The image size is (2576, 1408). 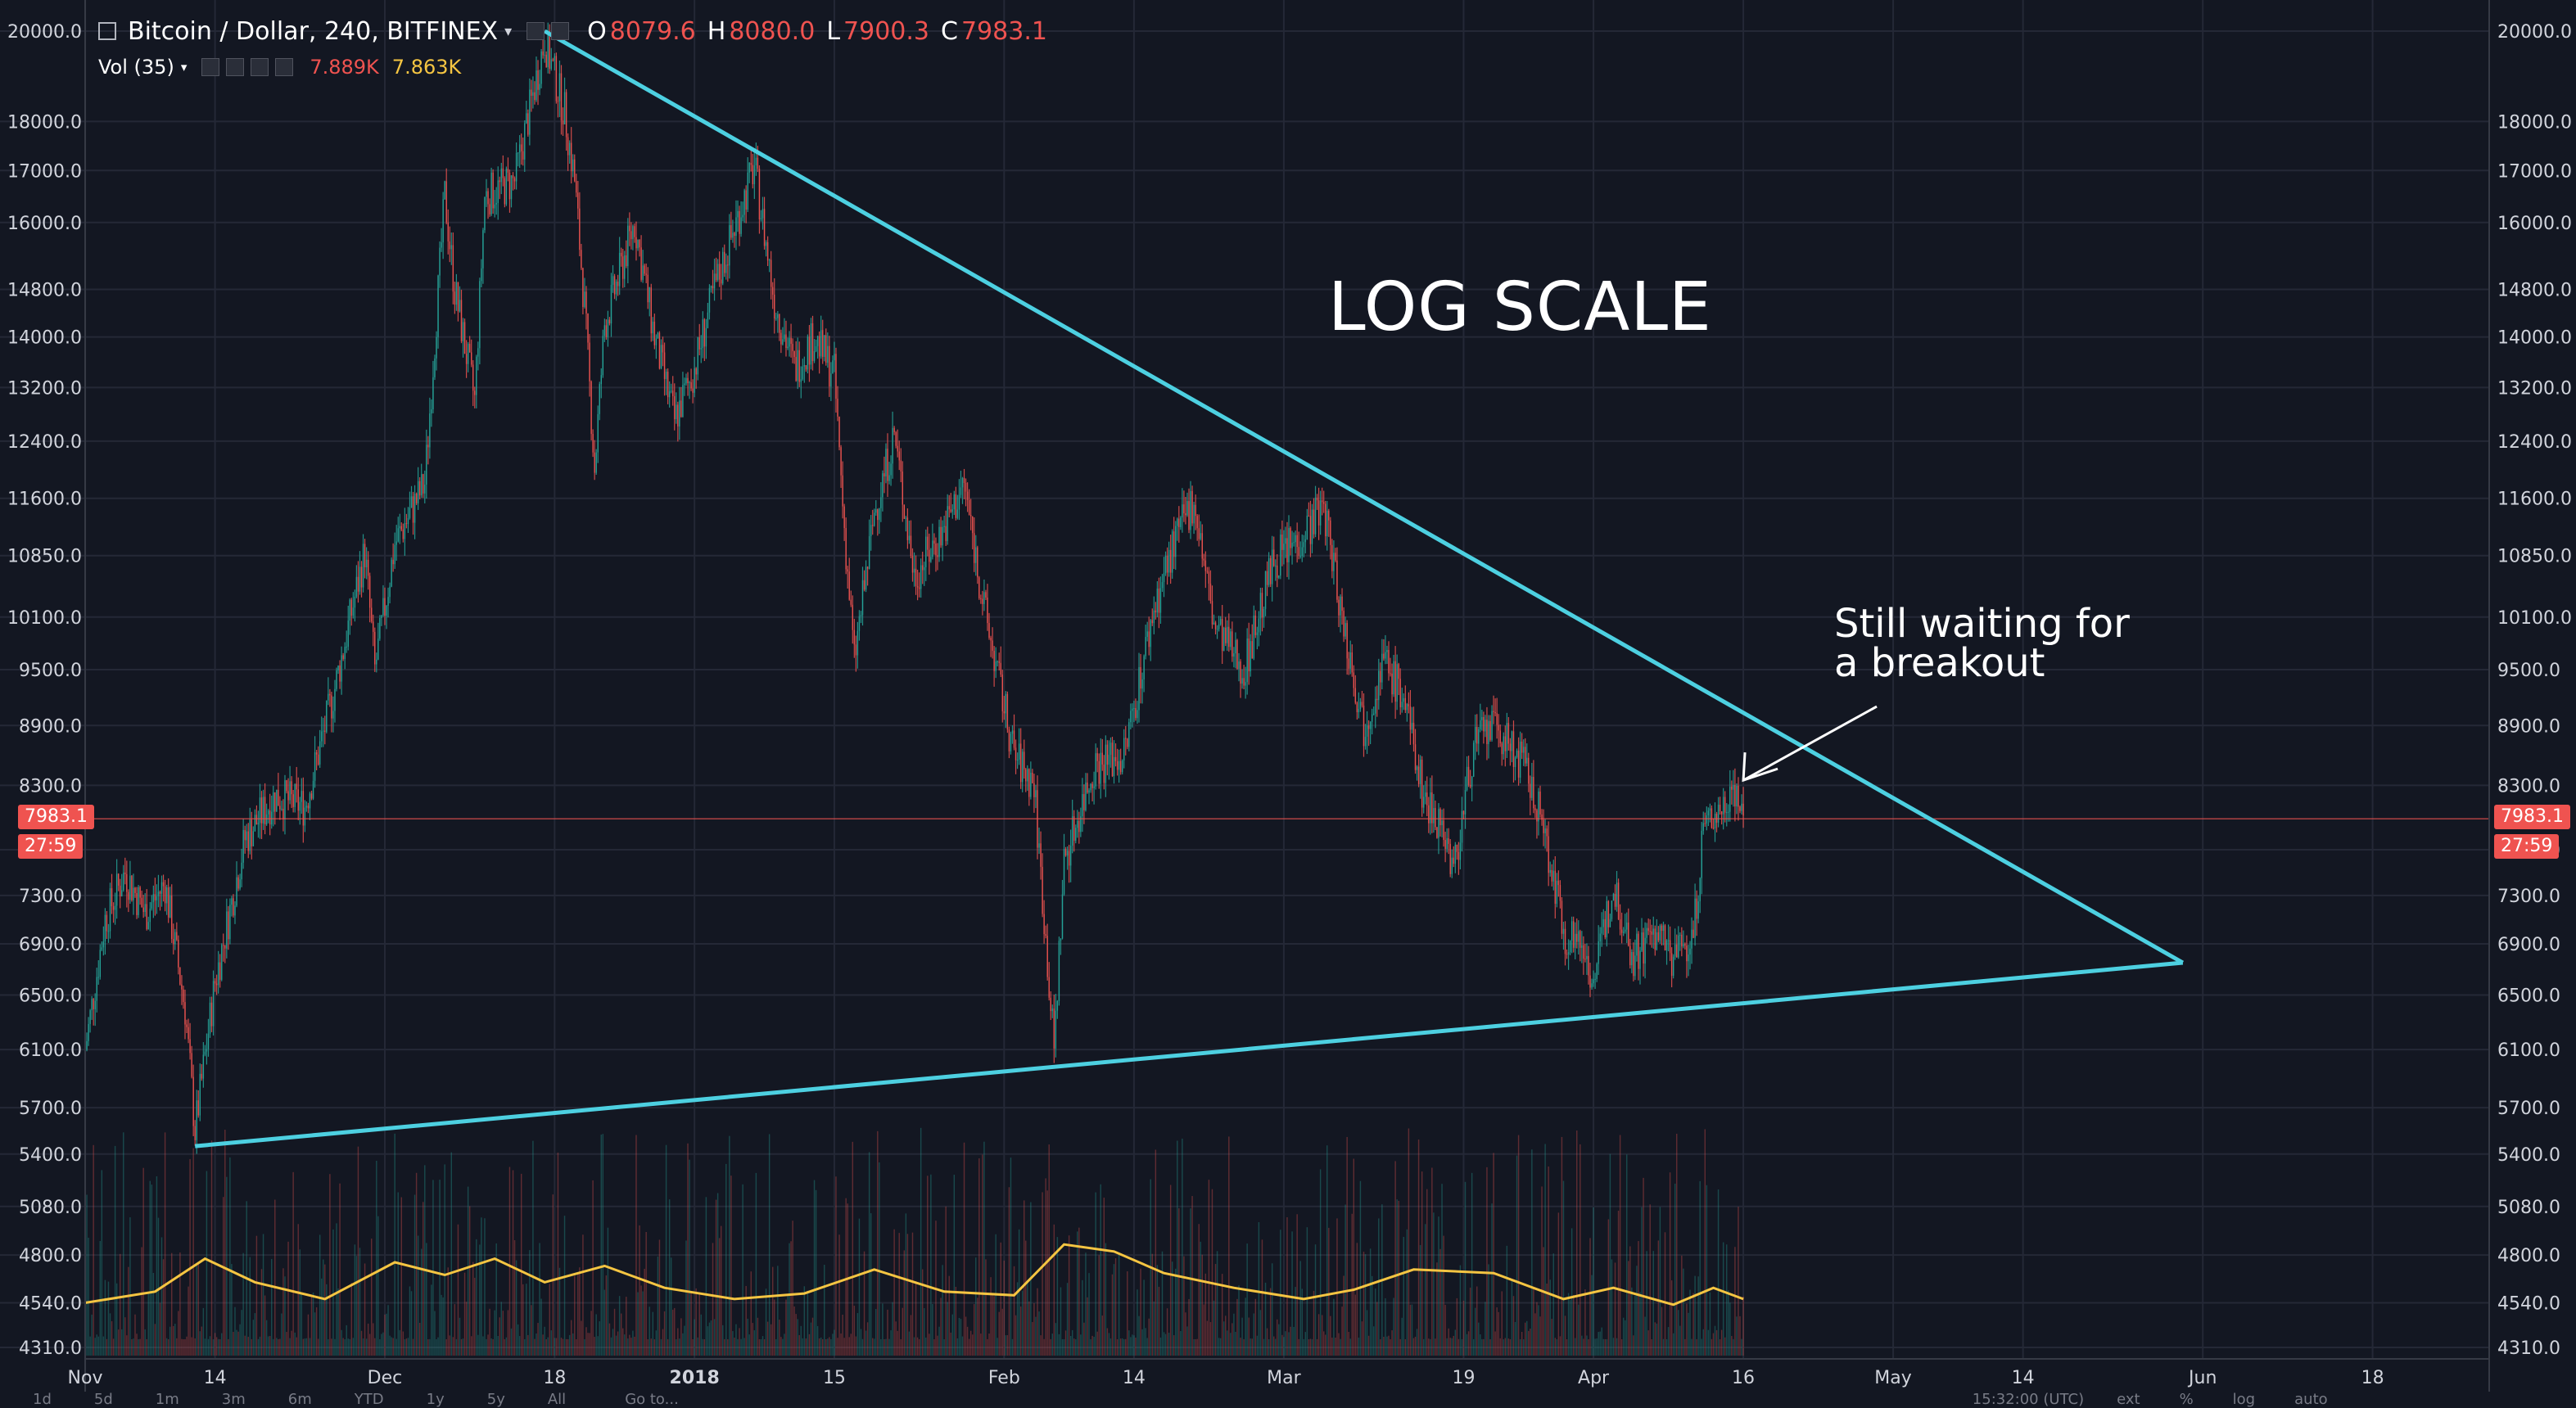 What do you see at coordinates (320, 1400) in the screenshot?
I see `range-buttons: 1d 5d 1m 3m 6m YTD 1y 5y All` at bounding box center [320, 1400].